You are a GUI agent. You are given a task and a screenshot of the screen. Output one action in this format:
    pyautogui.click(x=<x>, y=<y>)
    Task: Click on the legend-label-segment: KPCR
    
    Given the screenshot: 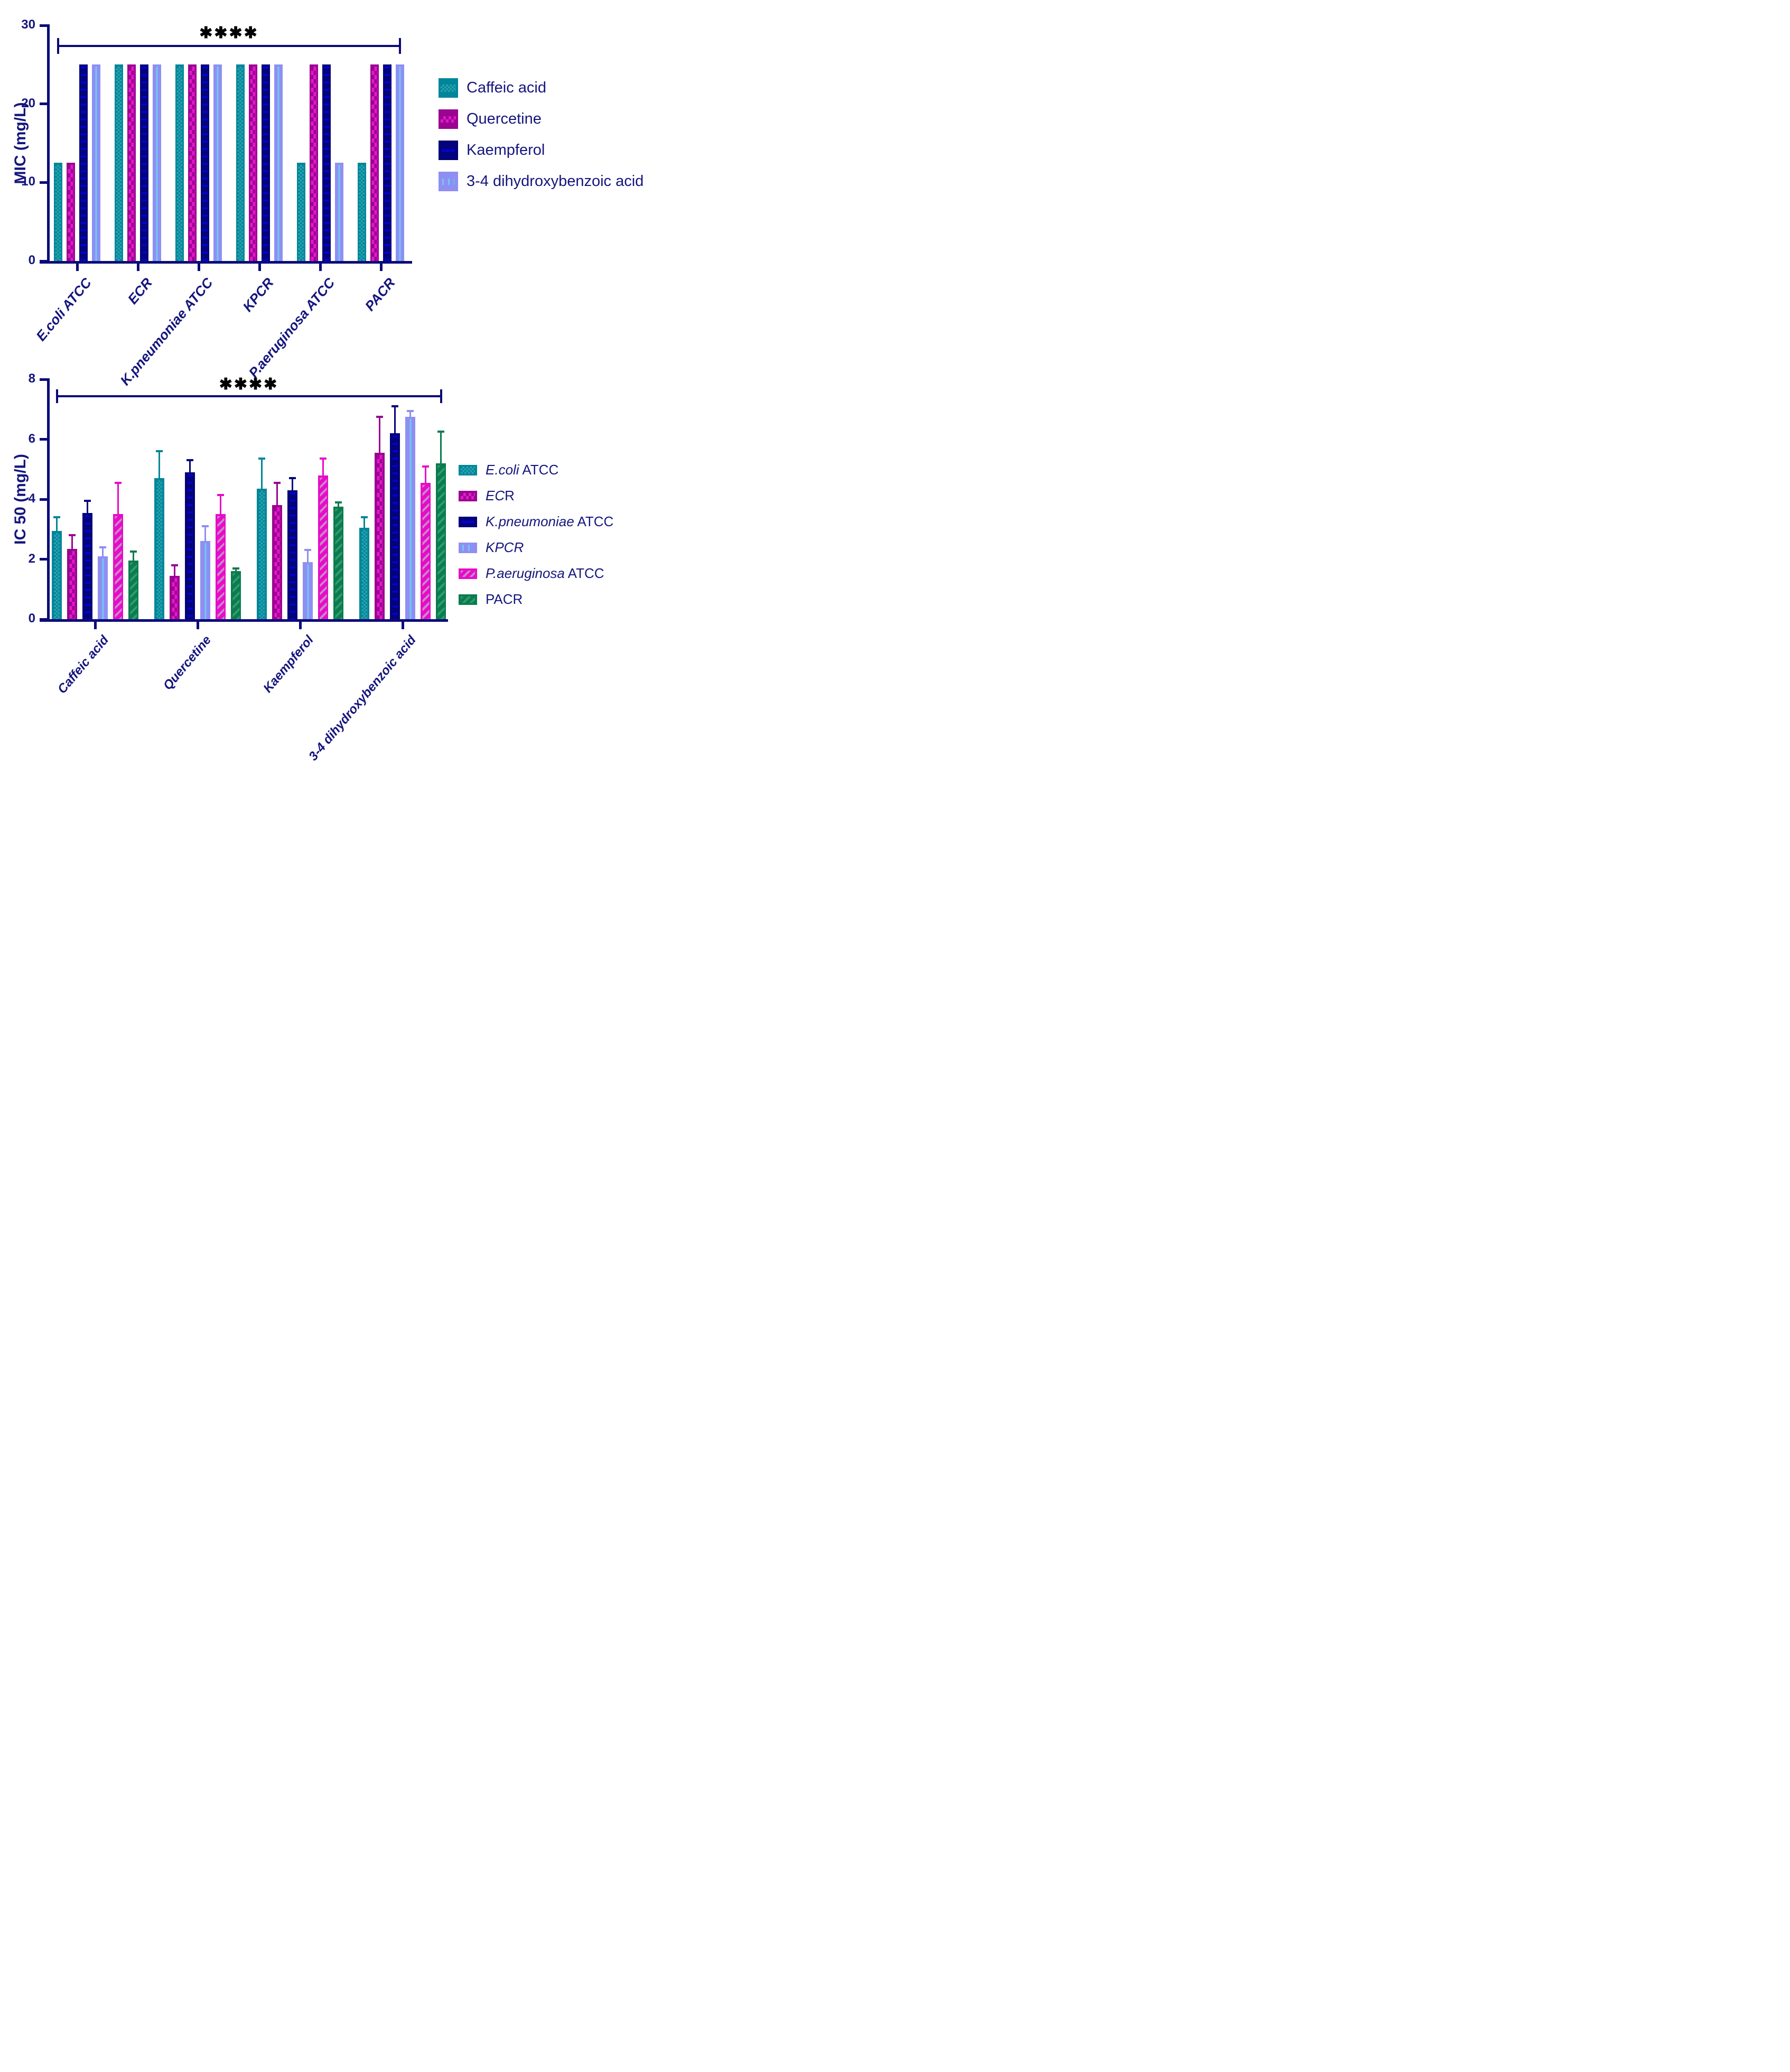 What is the action you would take?
    pyautogui.click(x=505, y=547)
    